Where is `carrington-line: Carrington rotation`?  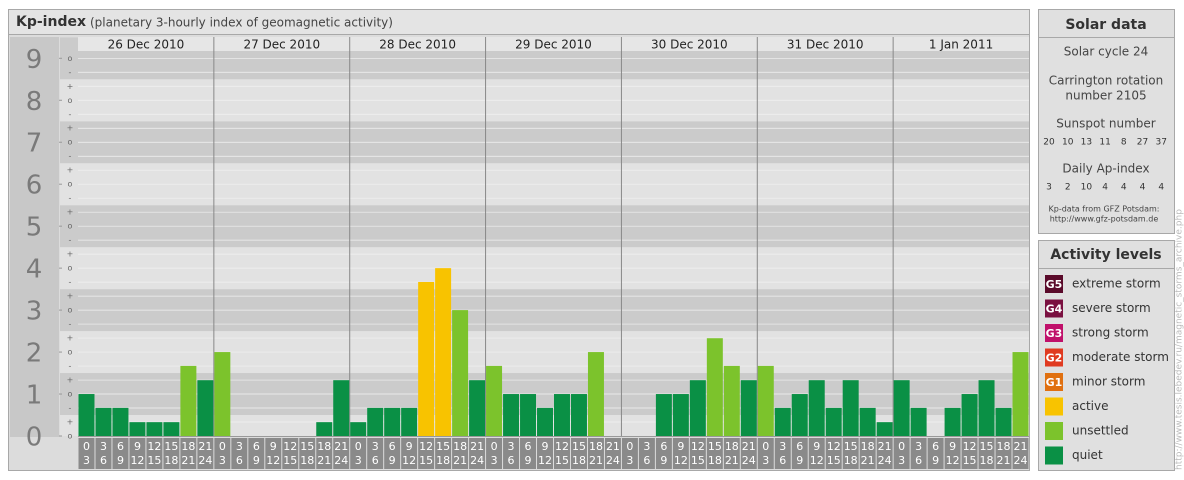
carrington-line: Carrington rotation is located at coordinates (1106, 81).